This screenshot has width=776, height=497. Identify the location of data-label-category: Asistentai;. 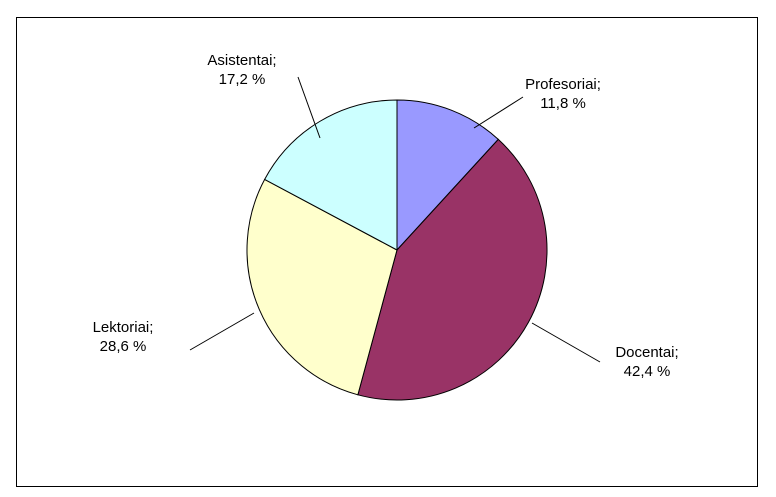
(241, 60).